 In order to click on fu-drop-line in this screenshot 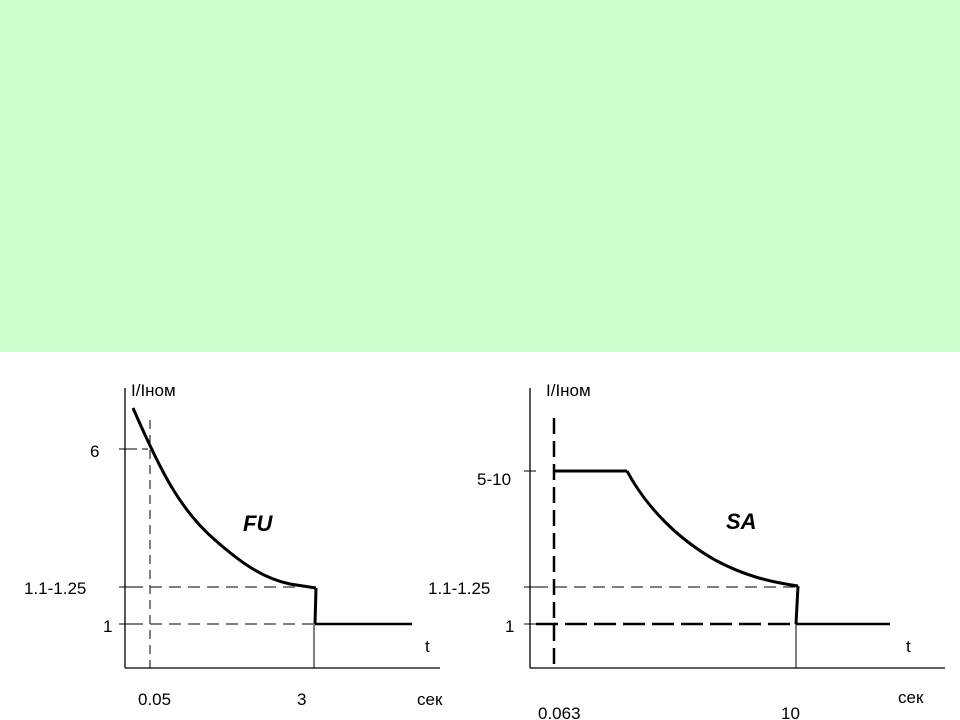, I will do `click(315, 606)`.